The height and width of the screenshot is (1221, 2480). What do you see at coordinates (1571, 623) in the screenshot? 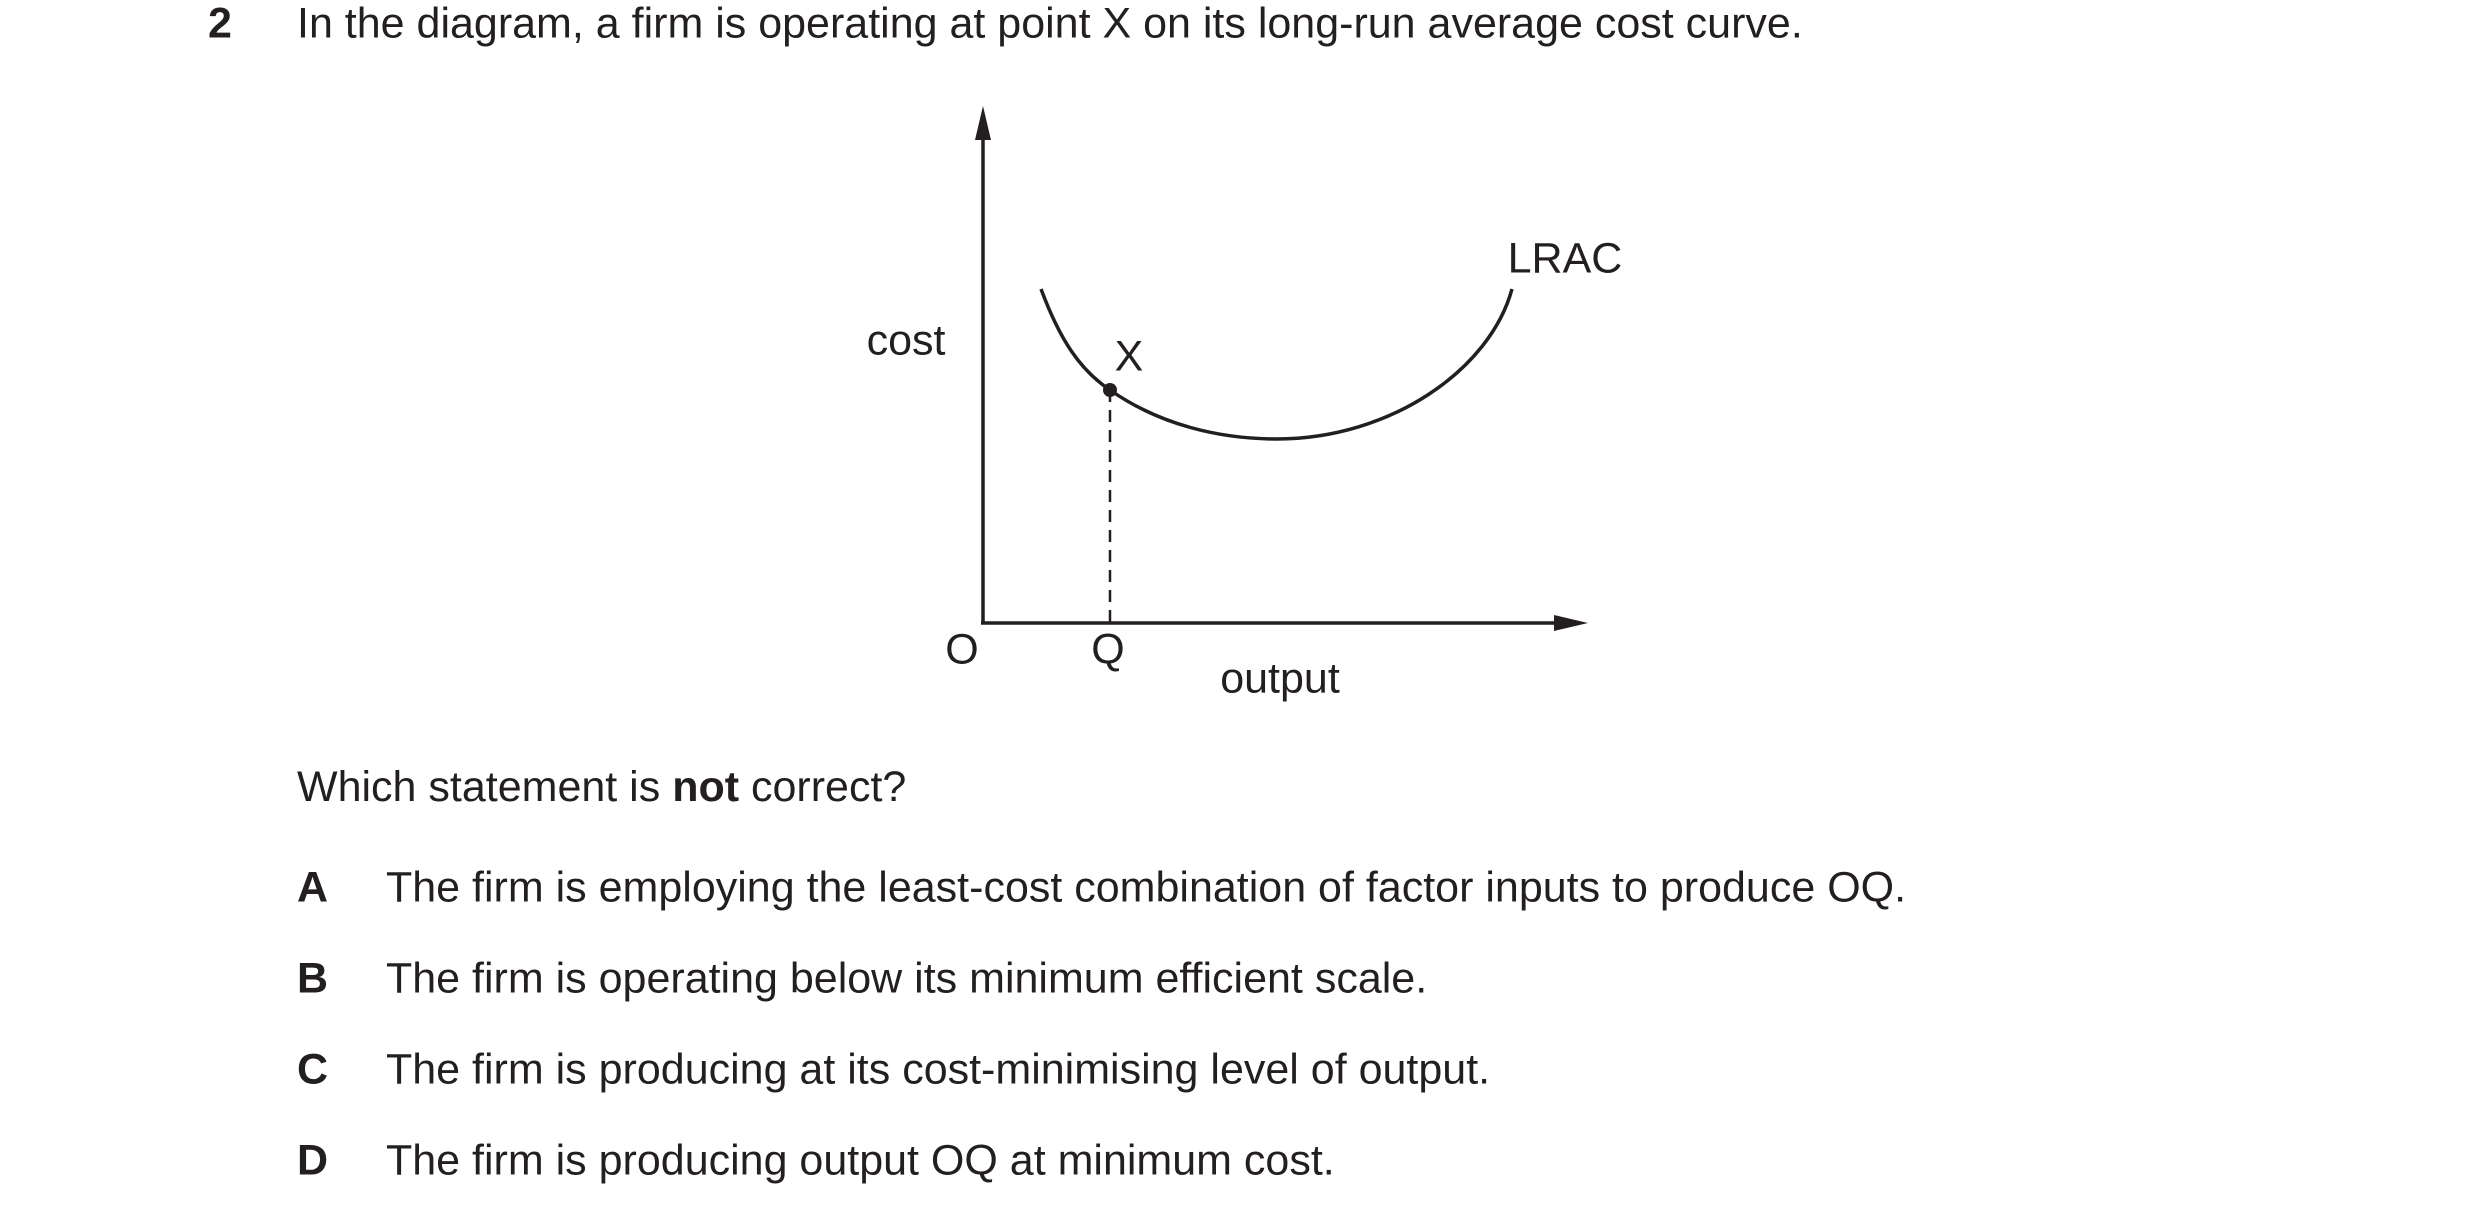
I see `x-arrow` at bounding box center [1571, 623].